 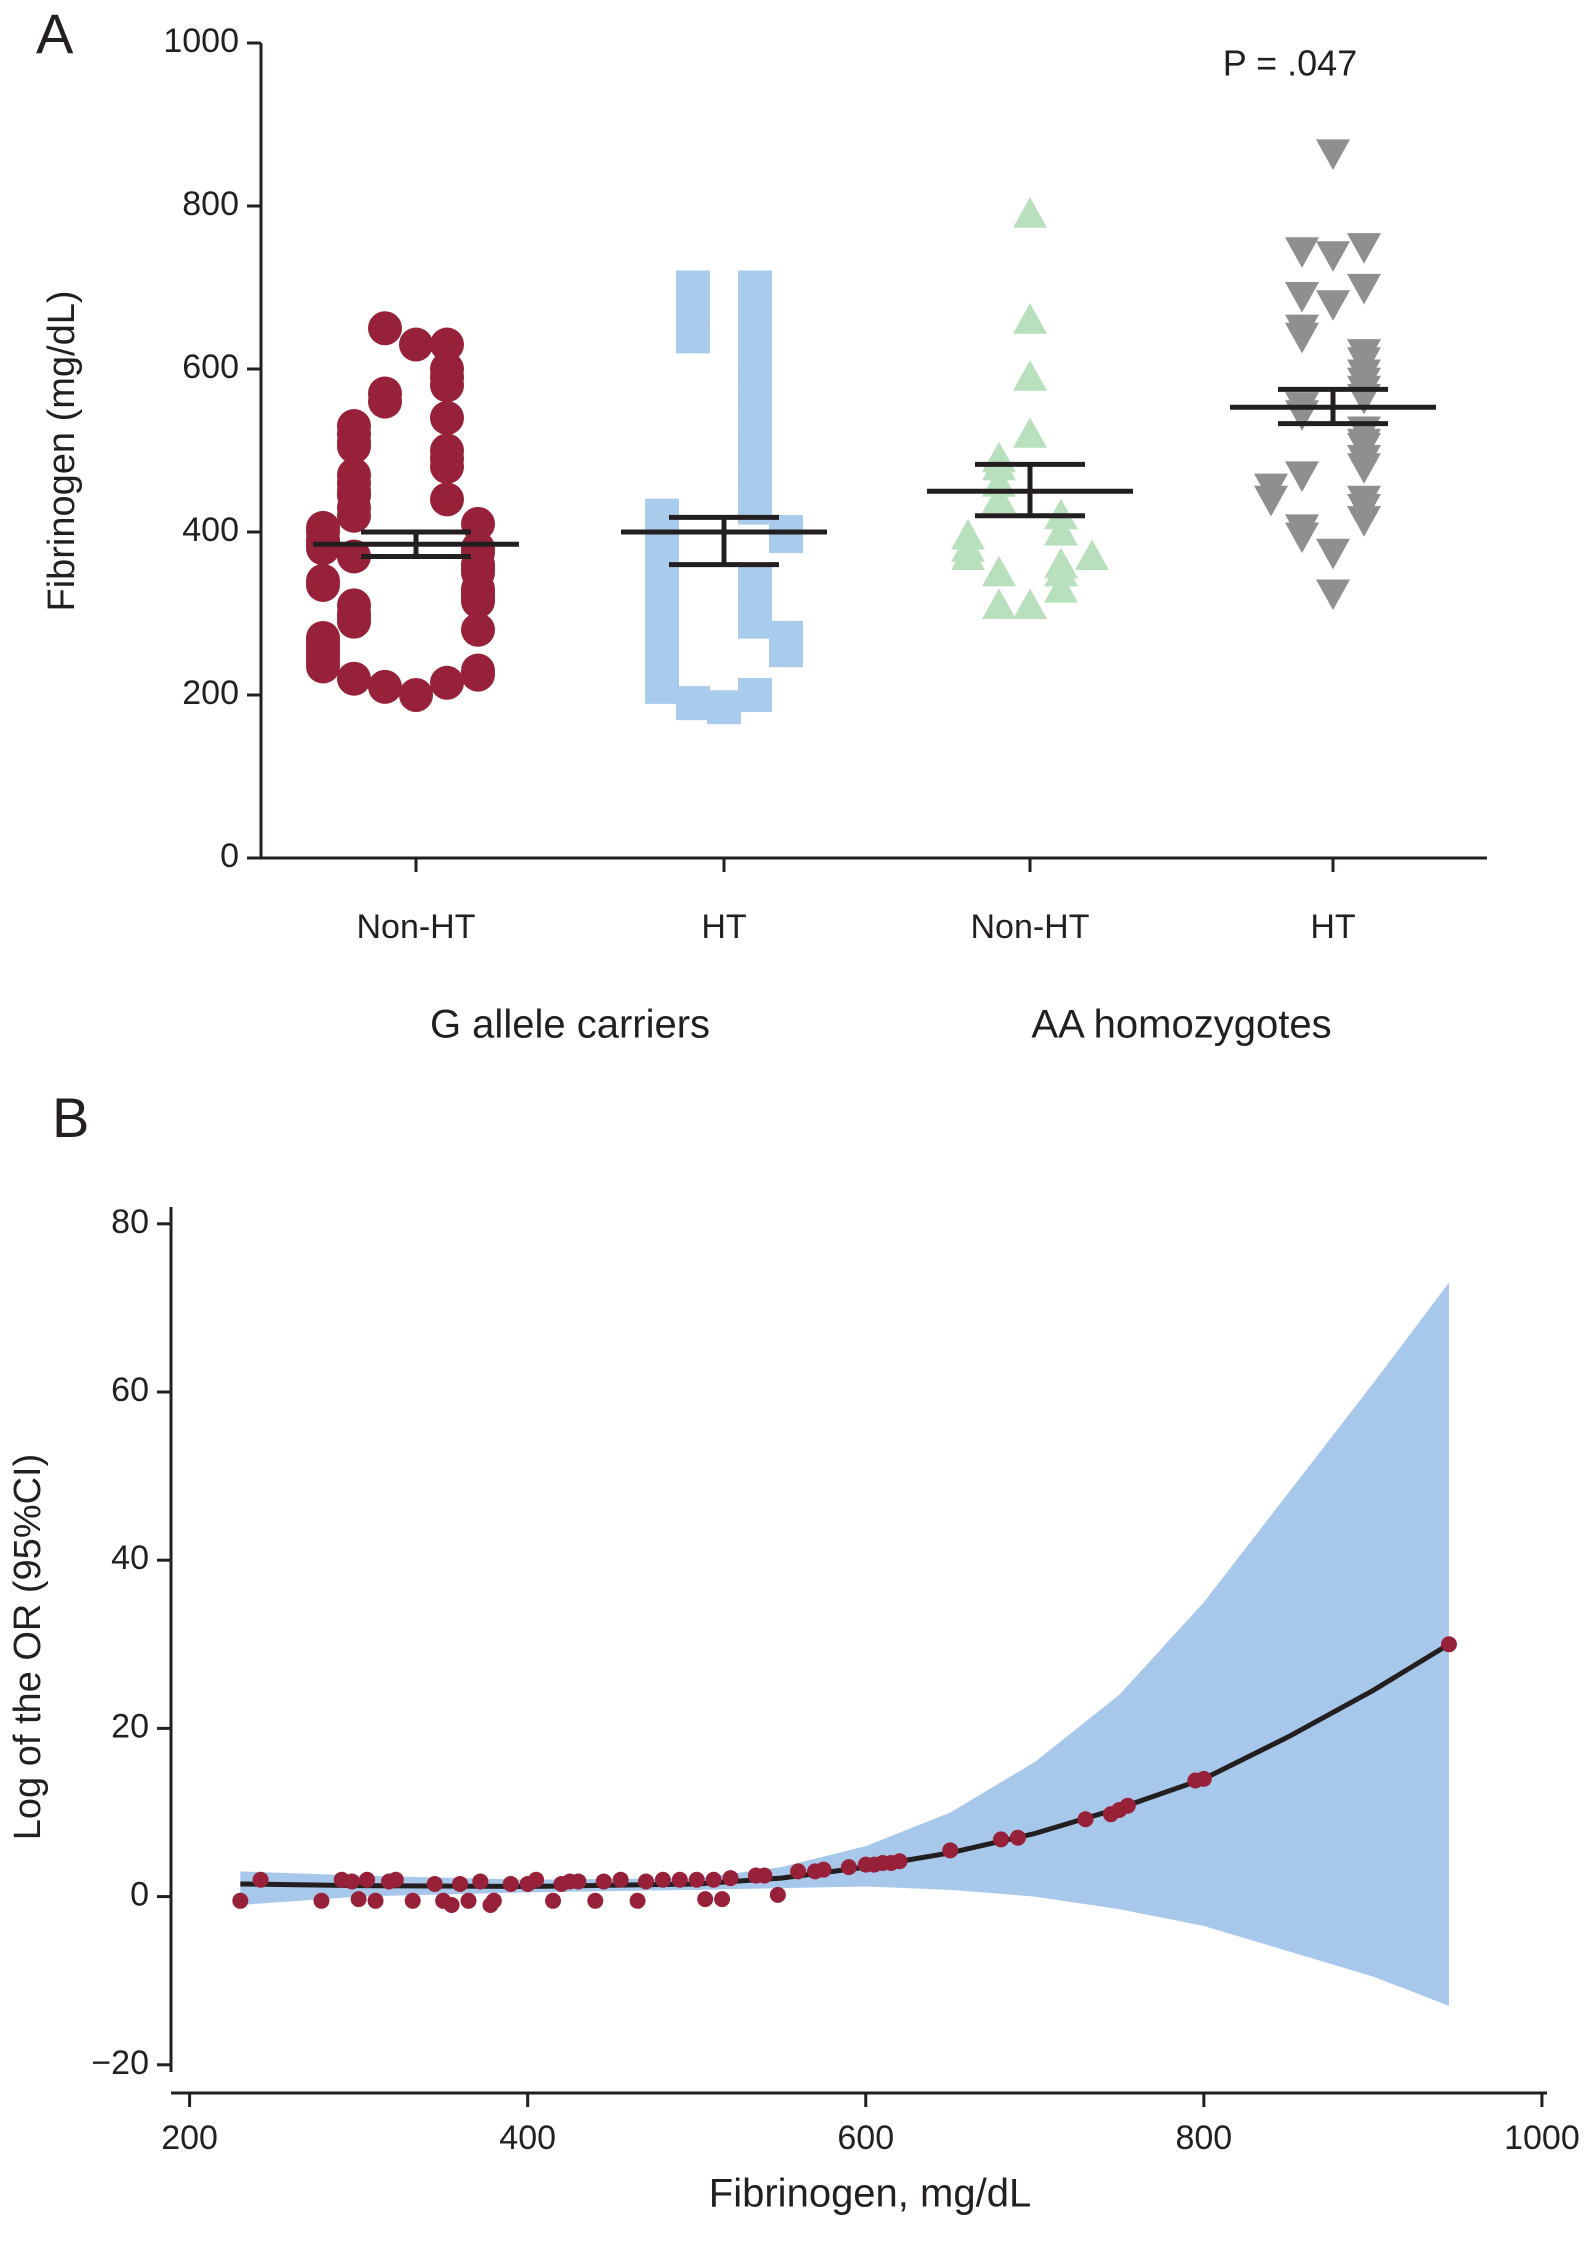 What do you see at coordinates (527, 2138) in the screenshot?
I see `x-tick-label: 400` at bounding box center [527, 2138].